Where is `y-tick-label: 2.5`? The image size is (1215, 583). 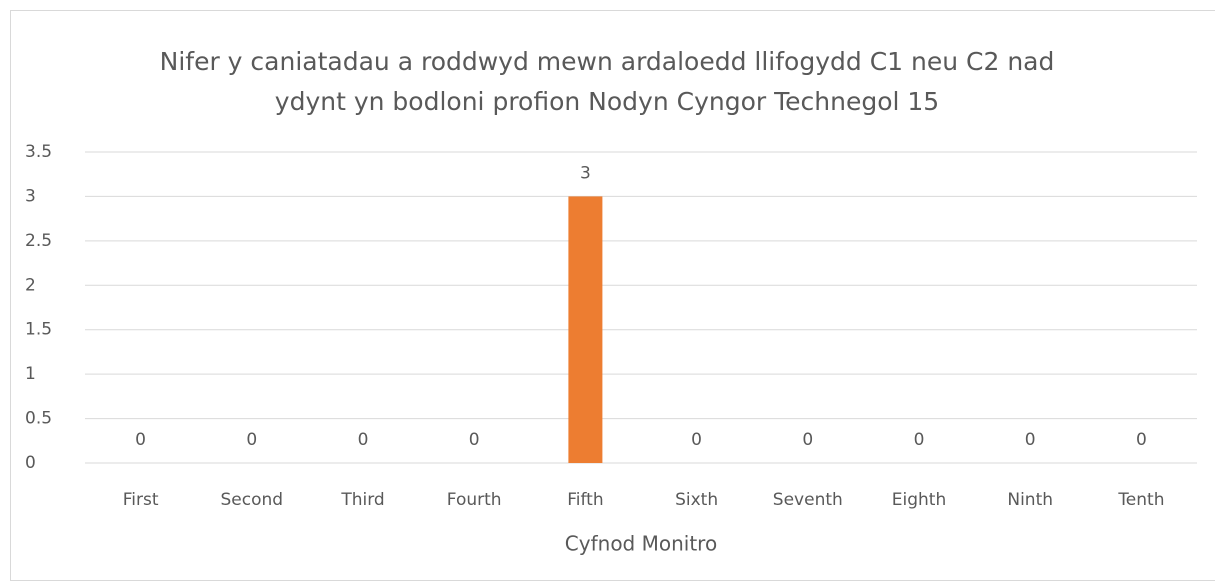
y-tick-label: 2.5 is located at coordinates (38, 241).